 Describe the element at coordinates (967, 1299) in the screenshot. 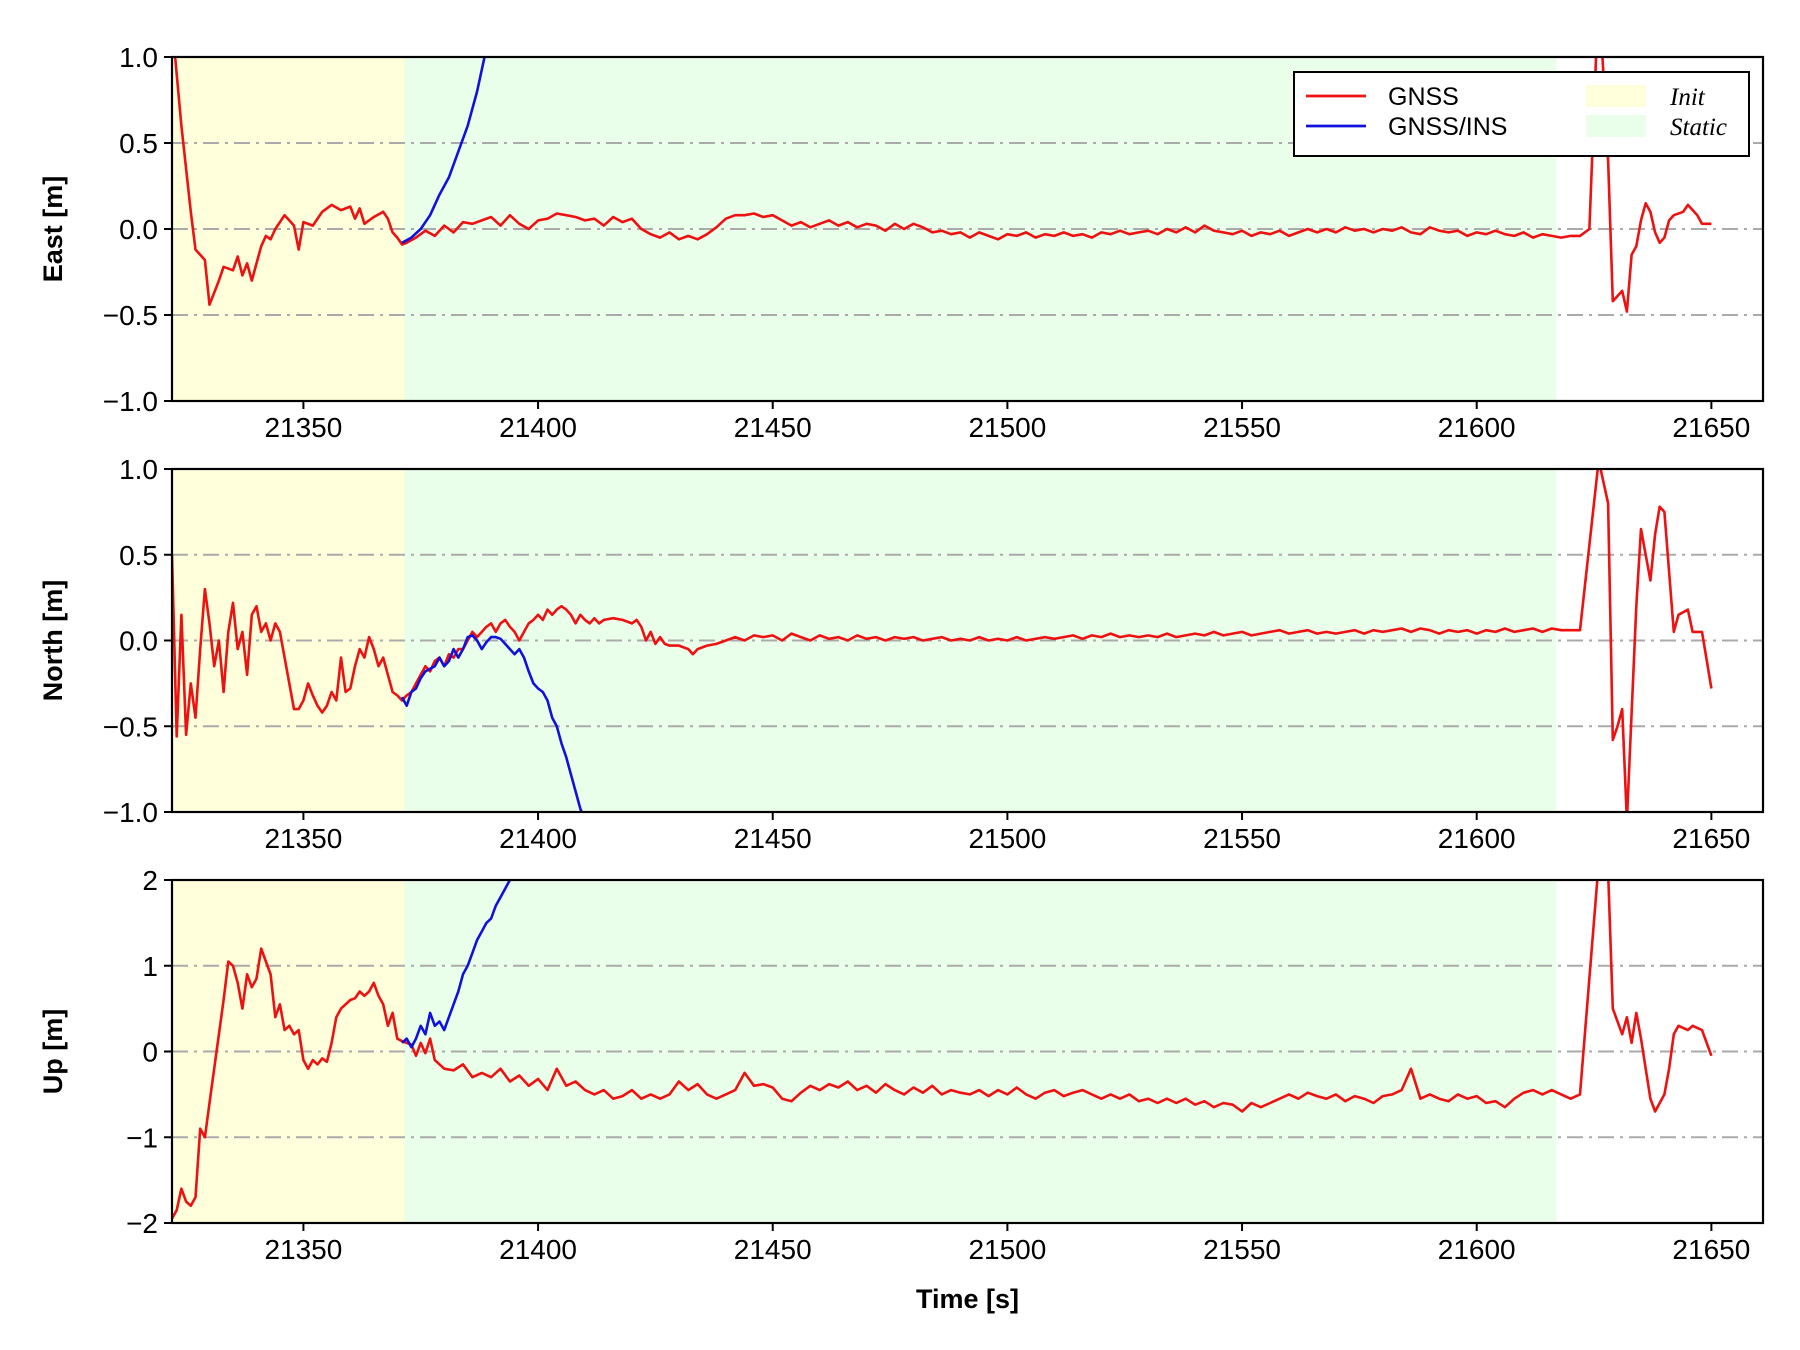

I see `x-axis-label: Time [s]` at that location.